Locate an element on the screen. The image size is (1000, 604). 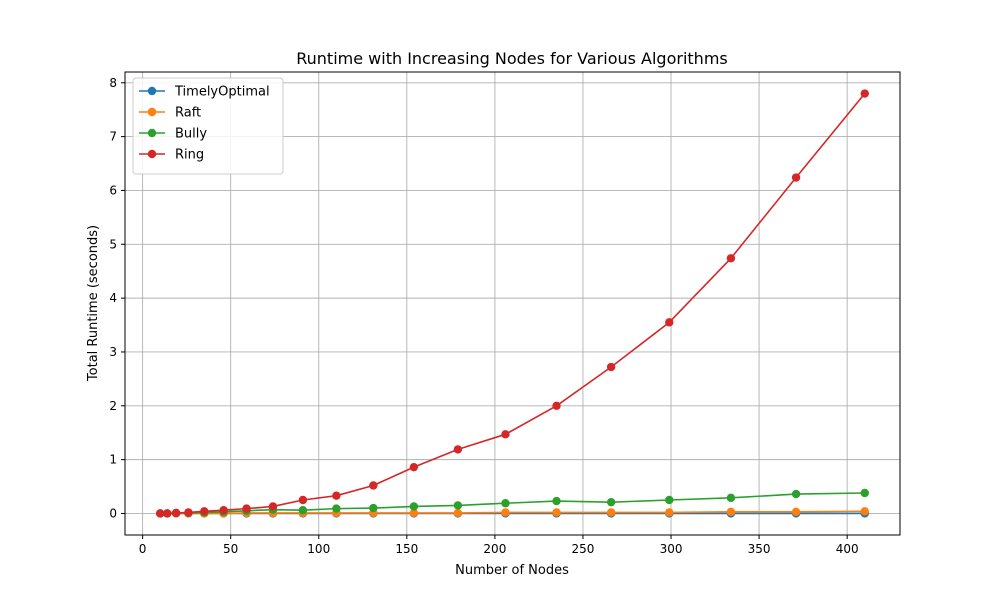
legend-box is located at coordinates (208, 126).